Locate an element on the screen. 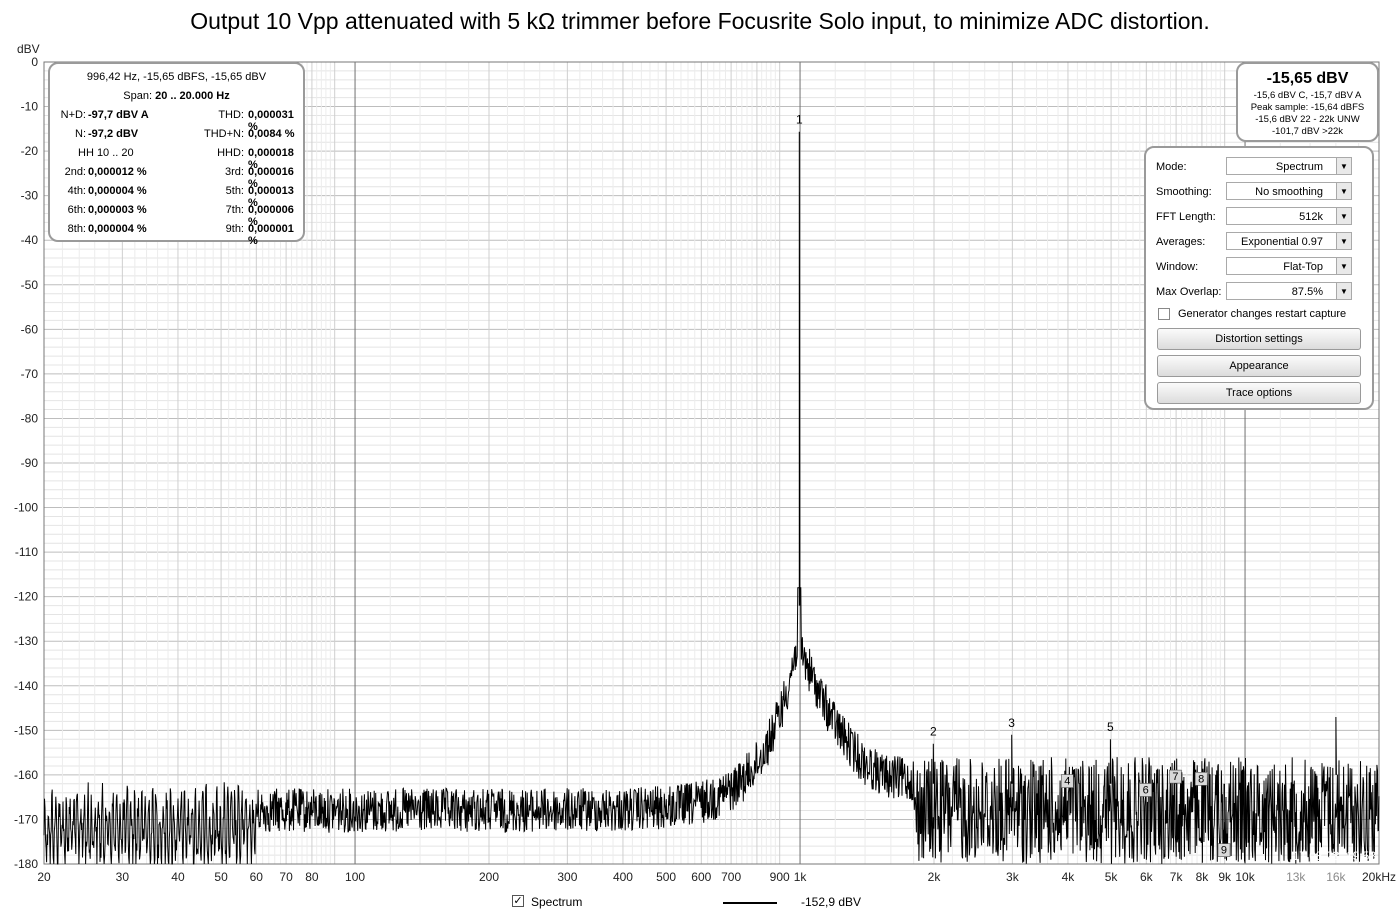  level-line-3: -15,6 dBV 22 - 22k UNW is located at coordinates (1307, 119).